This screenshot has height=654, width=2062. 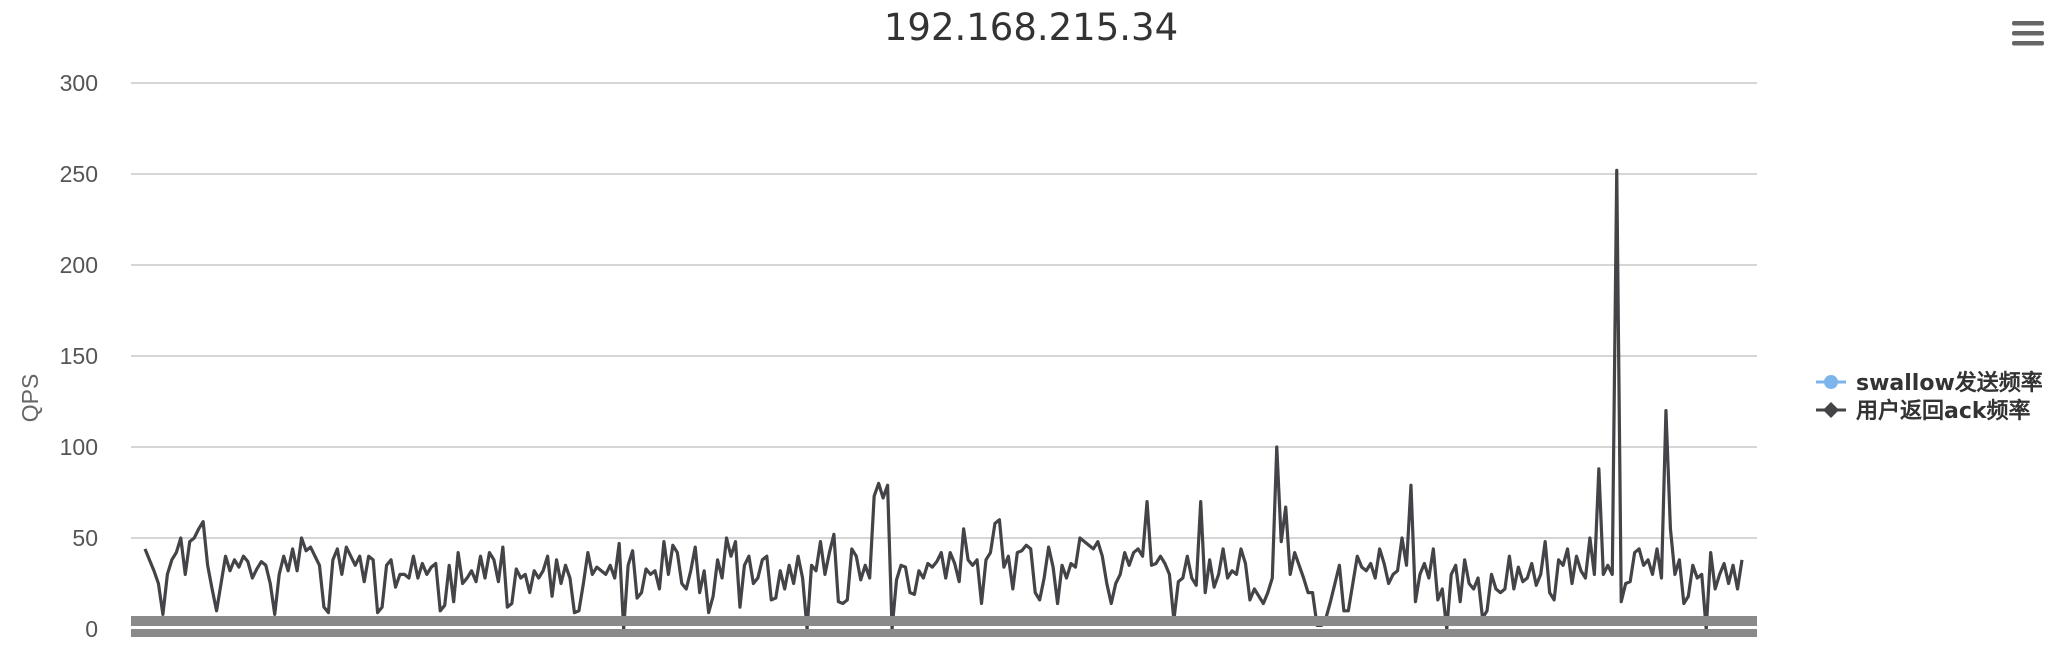 What do you see at coordinates (1831, 410) in the screenshot?
I see `diamond-marker-icon` at bounding box center [1831, 410].